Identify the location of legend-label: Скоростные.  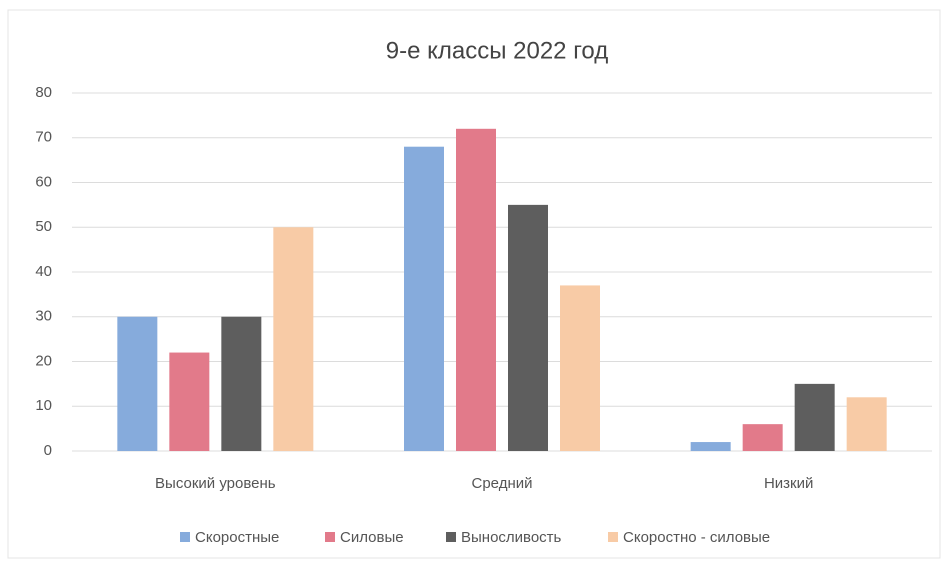
(237, 537).